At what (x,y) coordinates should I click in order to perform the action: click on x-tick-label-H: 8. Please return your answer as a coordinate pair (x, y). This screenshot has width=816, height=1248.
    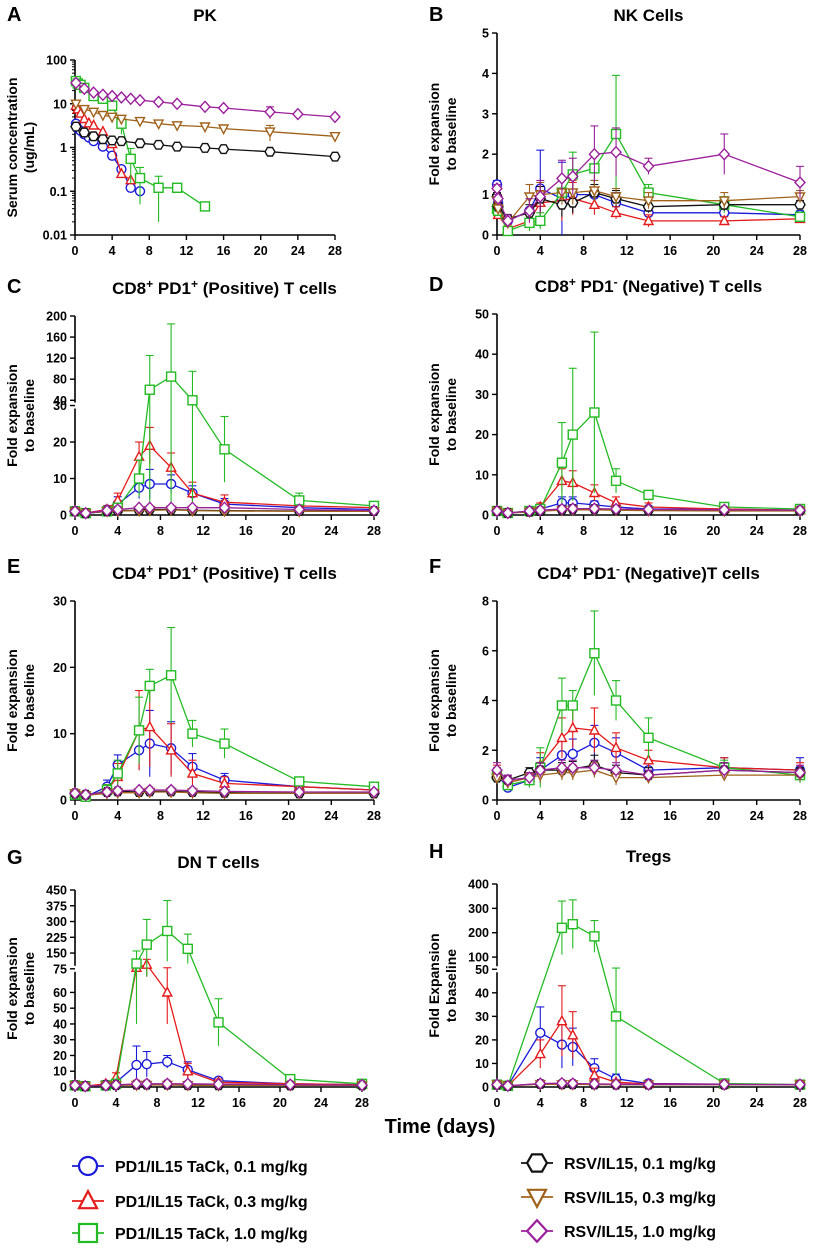
    Looking at the image, I should click on (583, 1103).